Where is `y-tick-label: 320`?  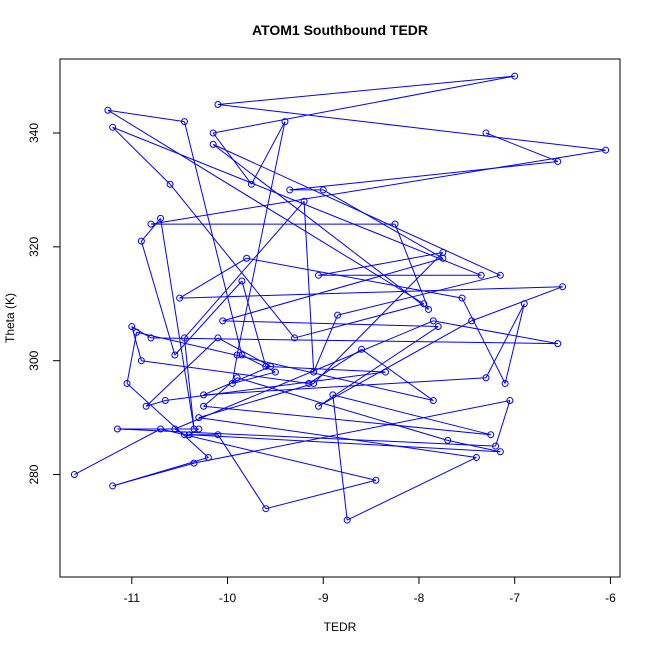
y-tick-label: 320 is located at coordinates (34, 247).